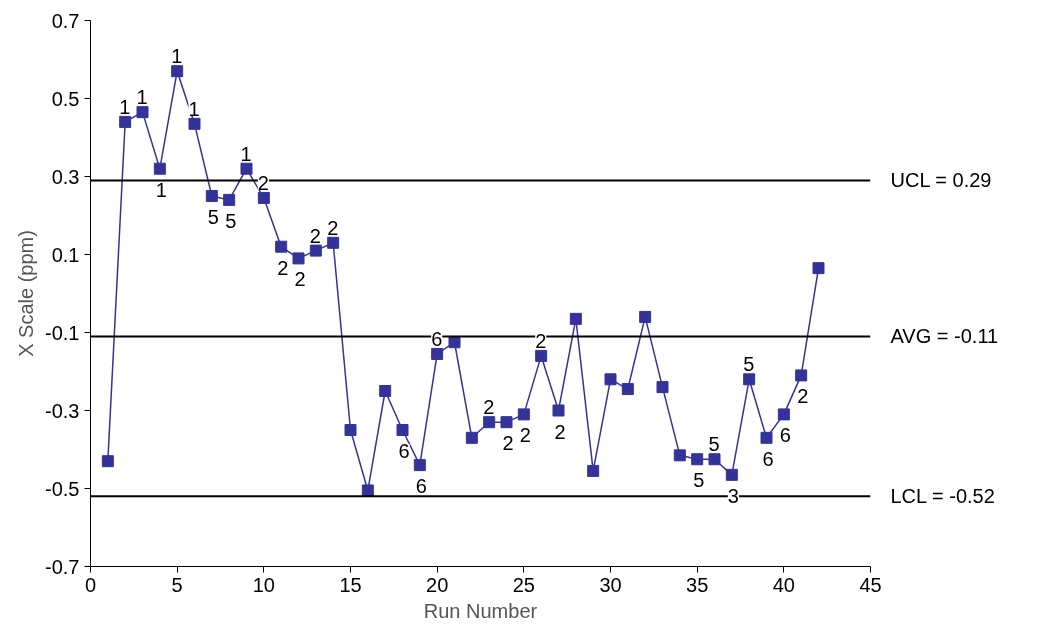 The height and width of the screenshot is (626, 1060). What do you see at coordinates (523, 584) in the screenshot?
I see `x-tick-label: 25` at bounding box center [523, 584].